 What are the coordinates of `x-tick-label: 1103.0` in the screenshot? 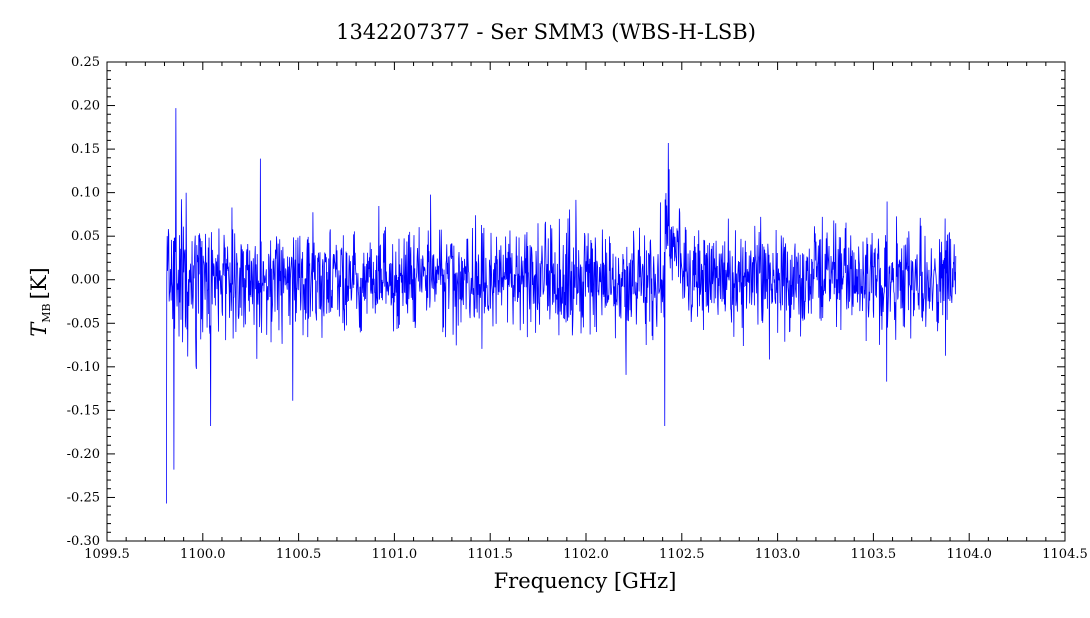 It's located at (778, 554).